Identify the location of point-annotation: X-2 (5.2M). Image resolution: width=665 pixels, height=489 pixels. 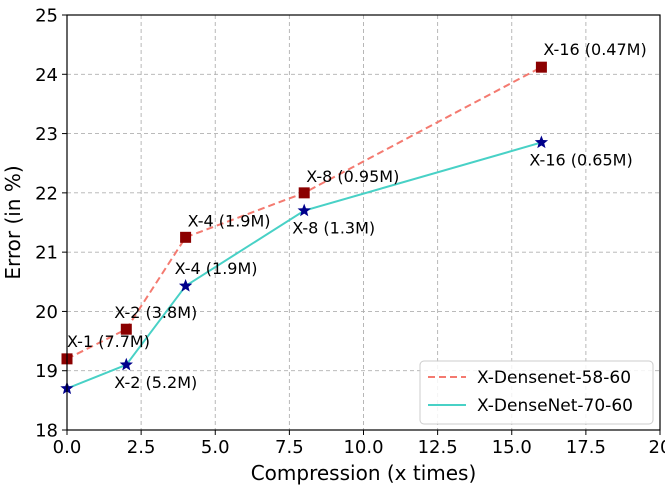
(155, 382).